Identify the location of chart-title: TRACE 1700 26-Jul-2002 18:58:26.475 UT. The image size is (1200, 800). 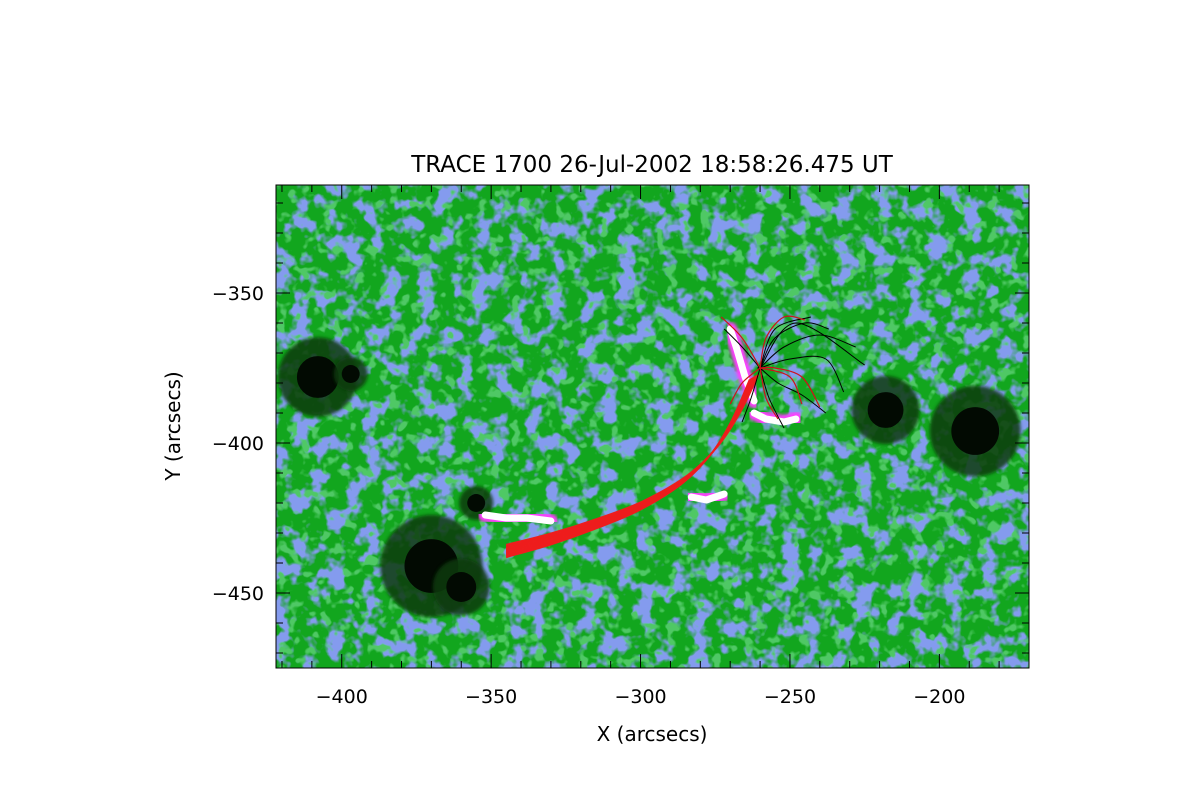
(652, 165).